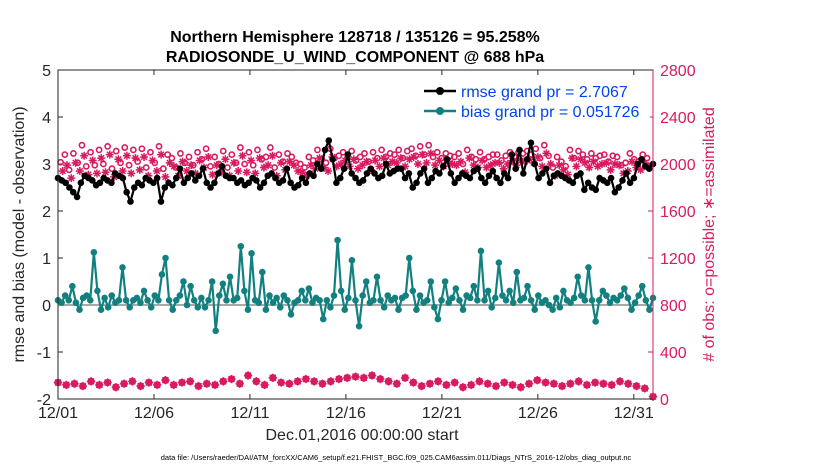  I want to click on x-tick-label: 12/21, so click(442, 413).